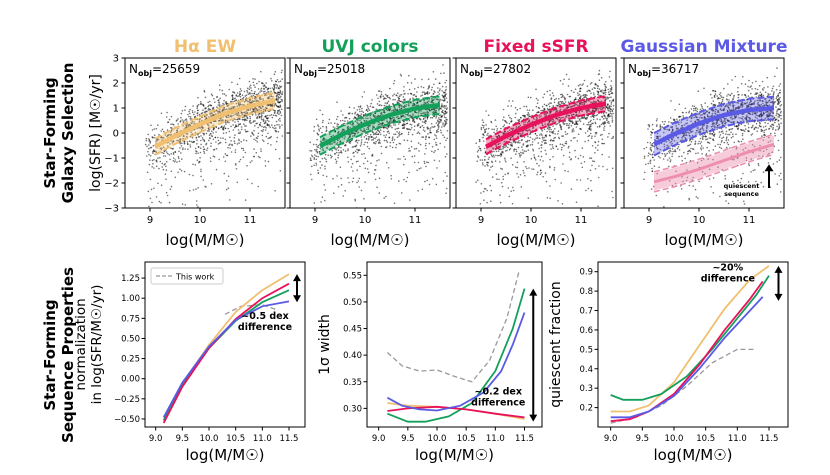 This screenshot has width=830, height=475. Describe the element at coordinates (379, 136) in the screenshot. I see `scatter-points` at that location.